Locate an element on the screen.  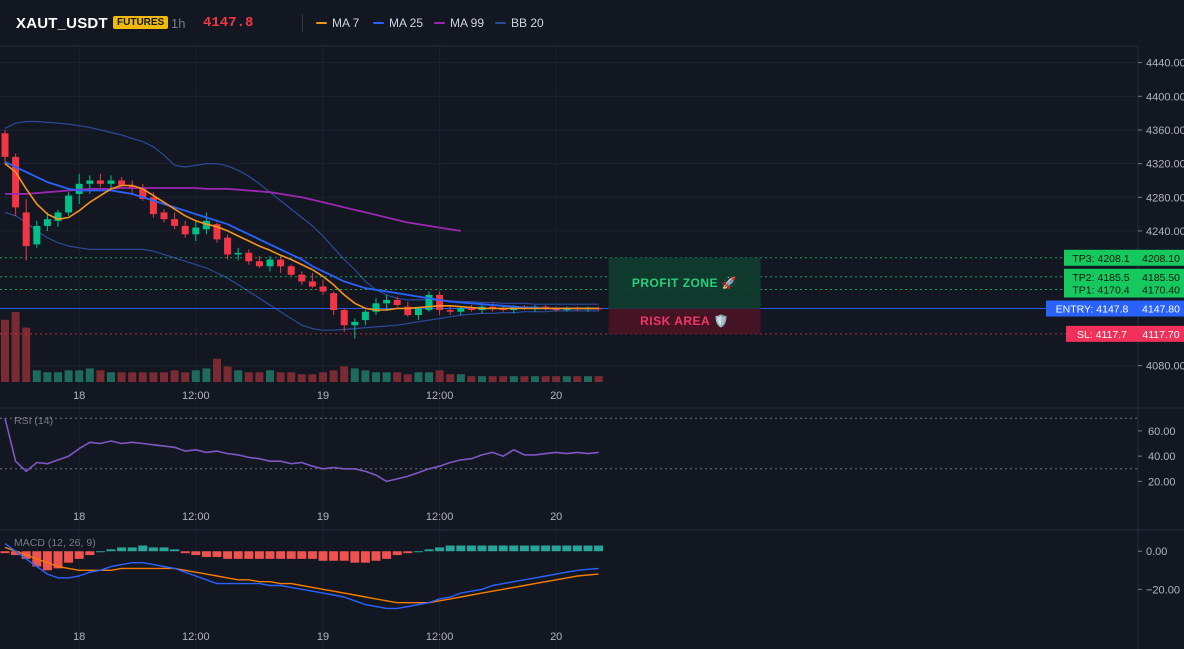
legend-ma25: MA 25 is located at coordinates (398, 23).